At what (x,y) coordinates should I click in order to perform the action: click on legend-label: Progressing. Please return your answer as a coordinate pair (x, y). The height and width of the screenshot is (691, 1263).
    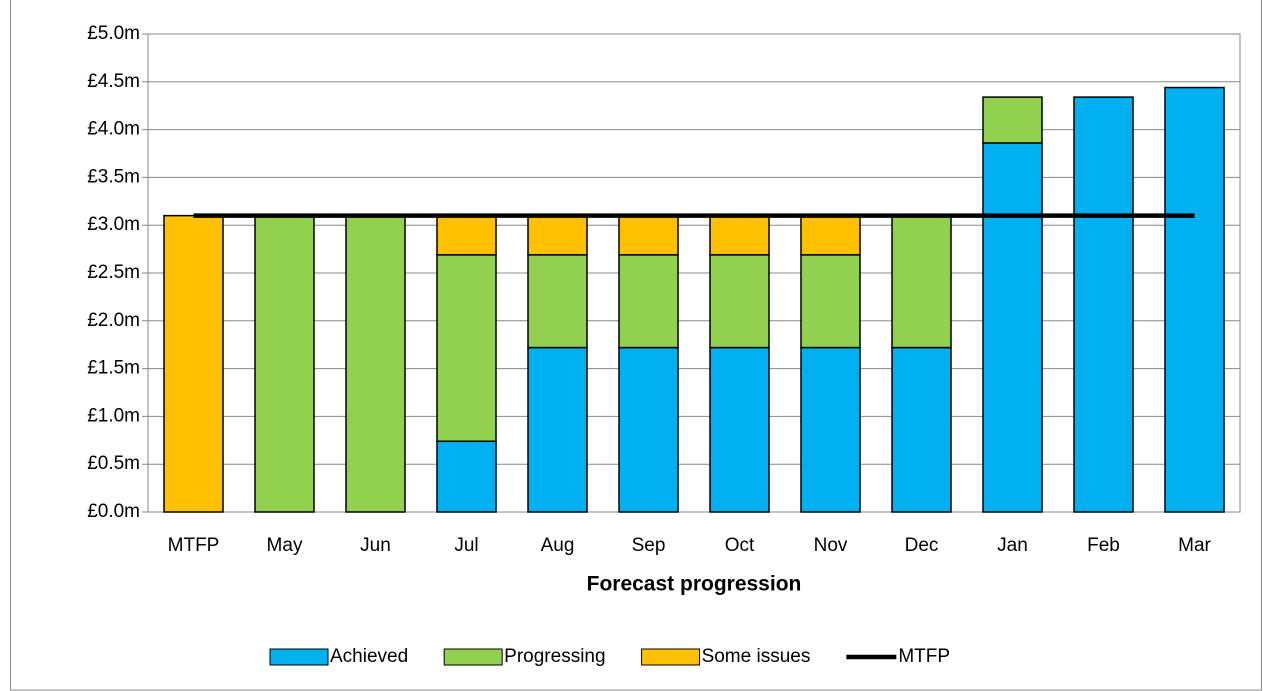
    Looking at the image, I should click on (554, 656).